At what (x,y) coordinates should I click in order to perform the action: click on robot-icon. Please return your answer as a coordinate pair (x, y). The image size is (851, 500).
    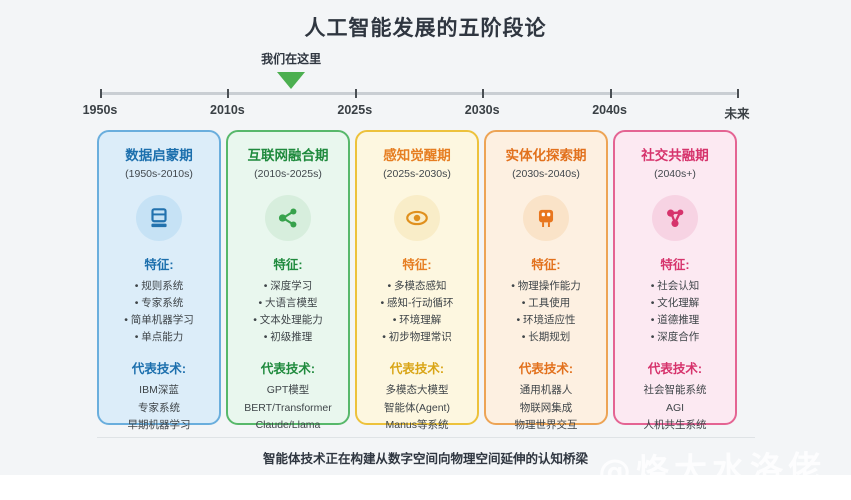
    Looking at the image, I should click on (546, 218).